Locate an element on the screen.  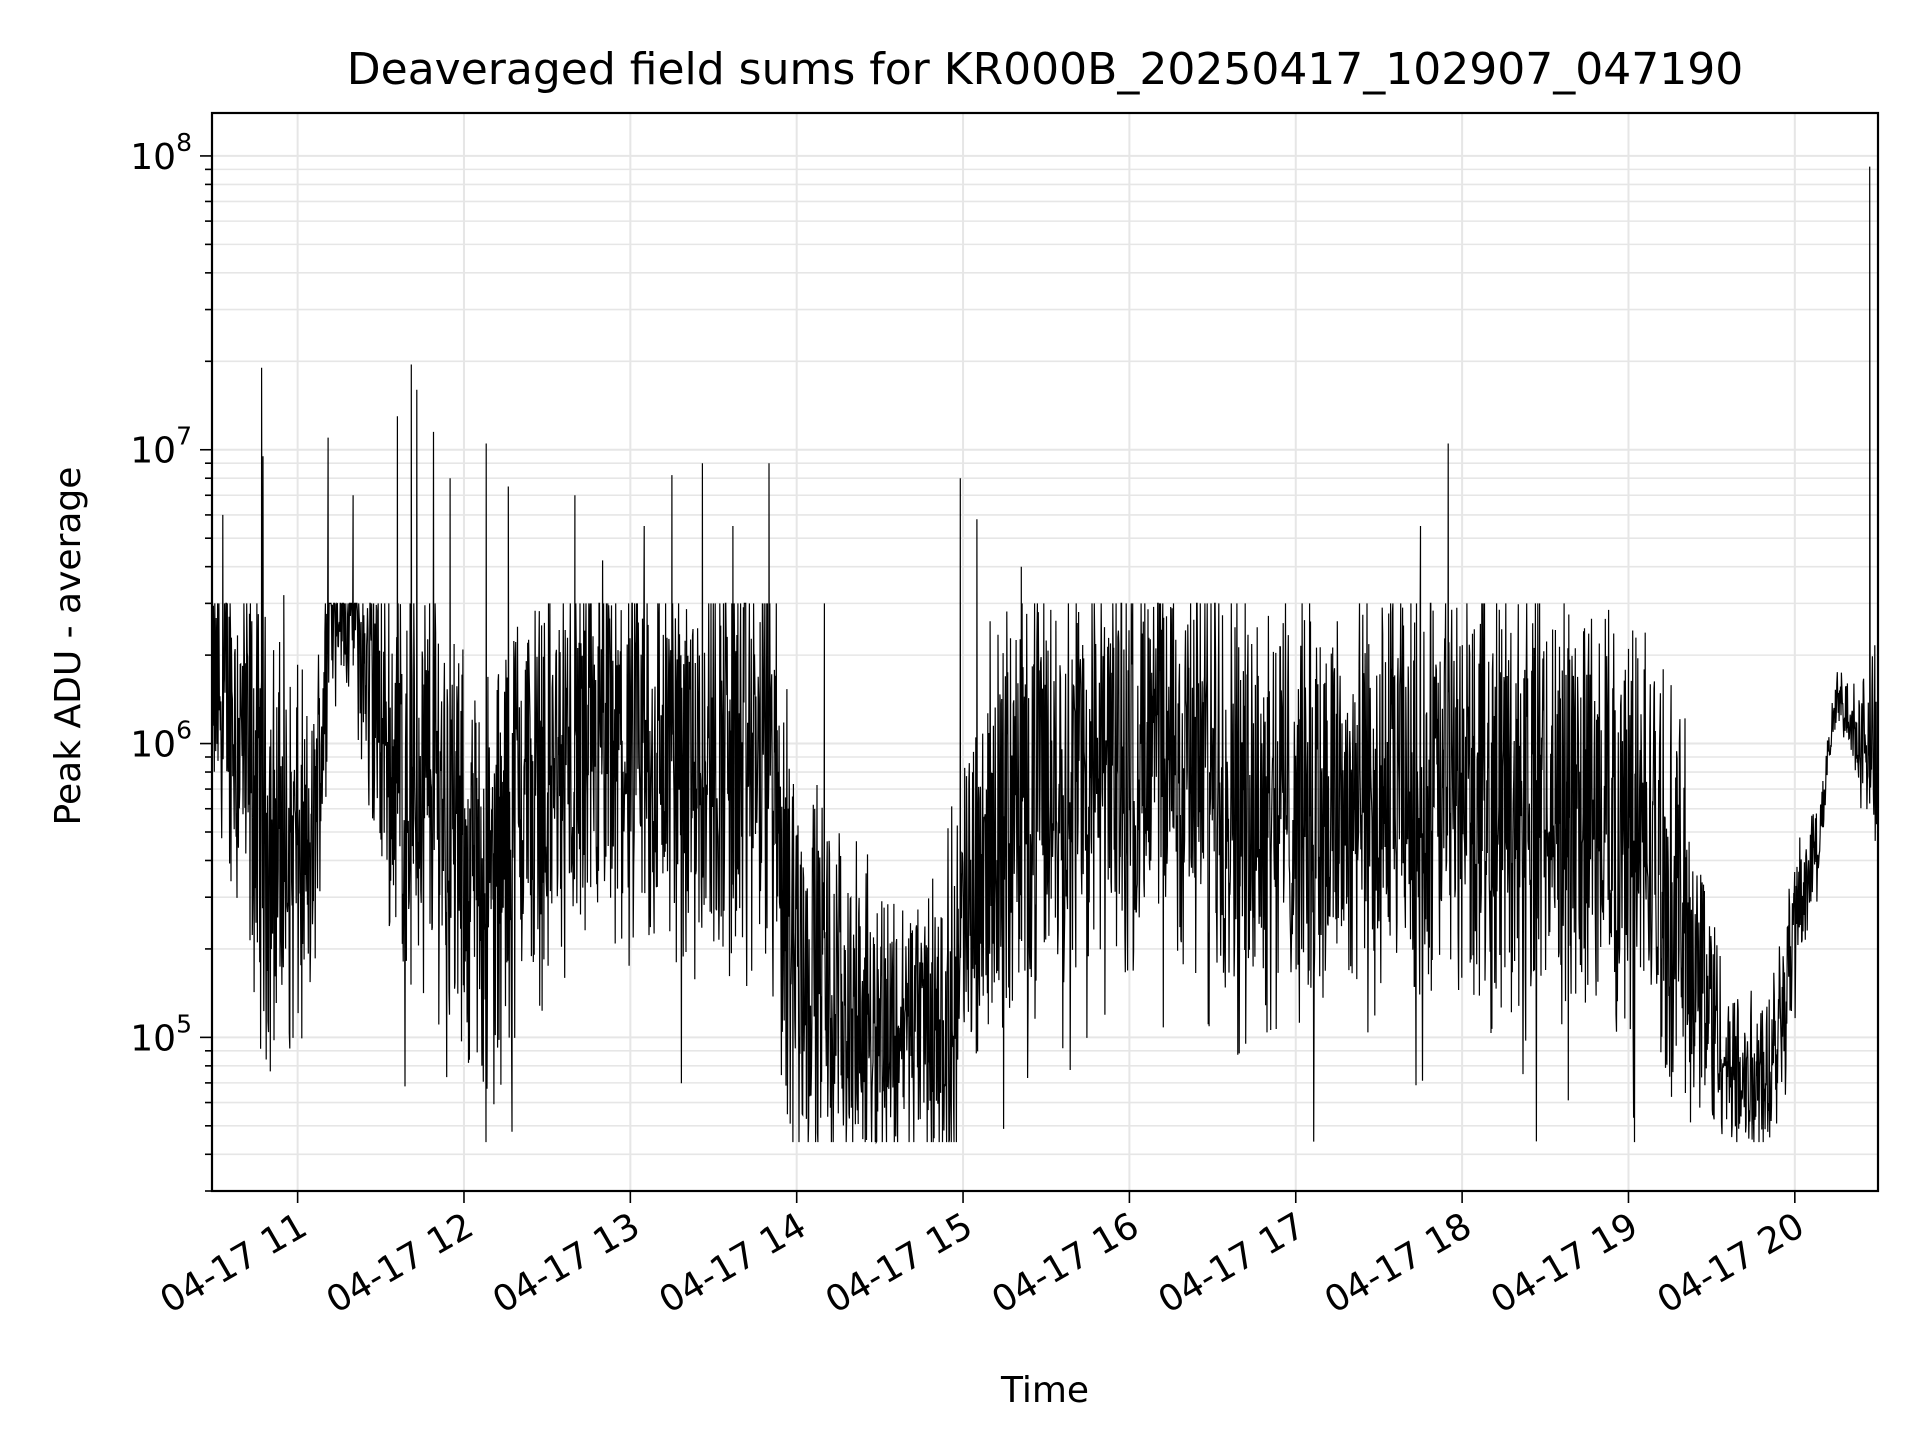
y-axis-label: Peak ADU - average is located at coordinates (68, 646).